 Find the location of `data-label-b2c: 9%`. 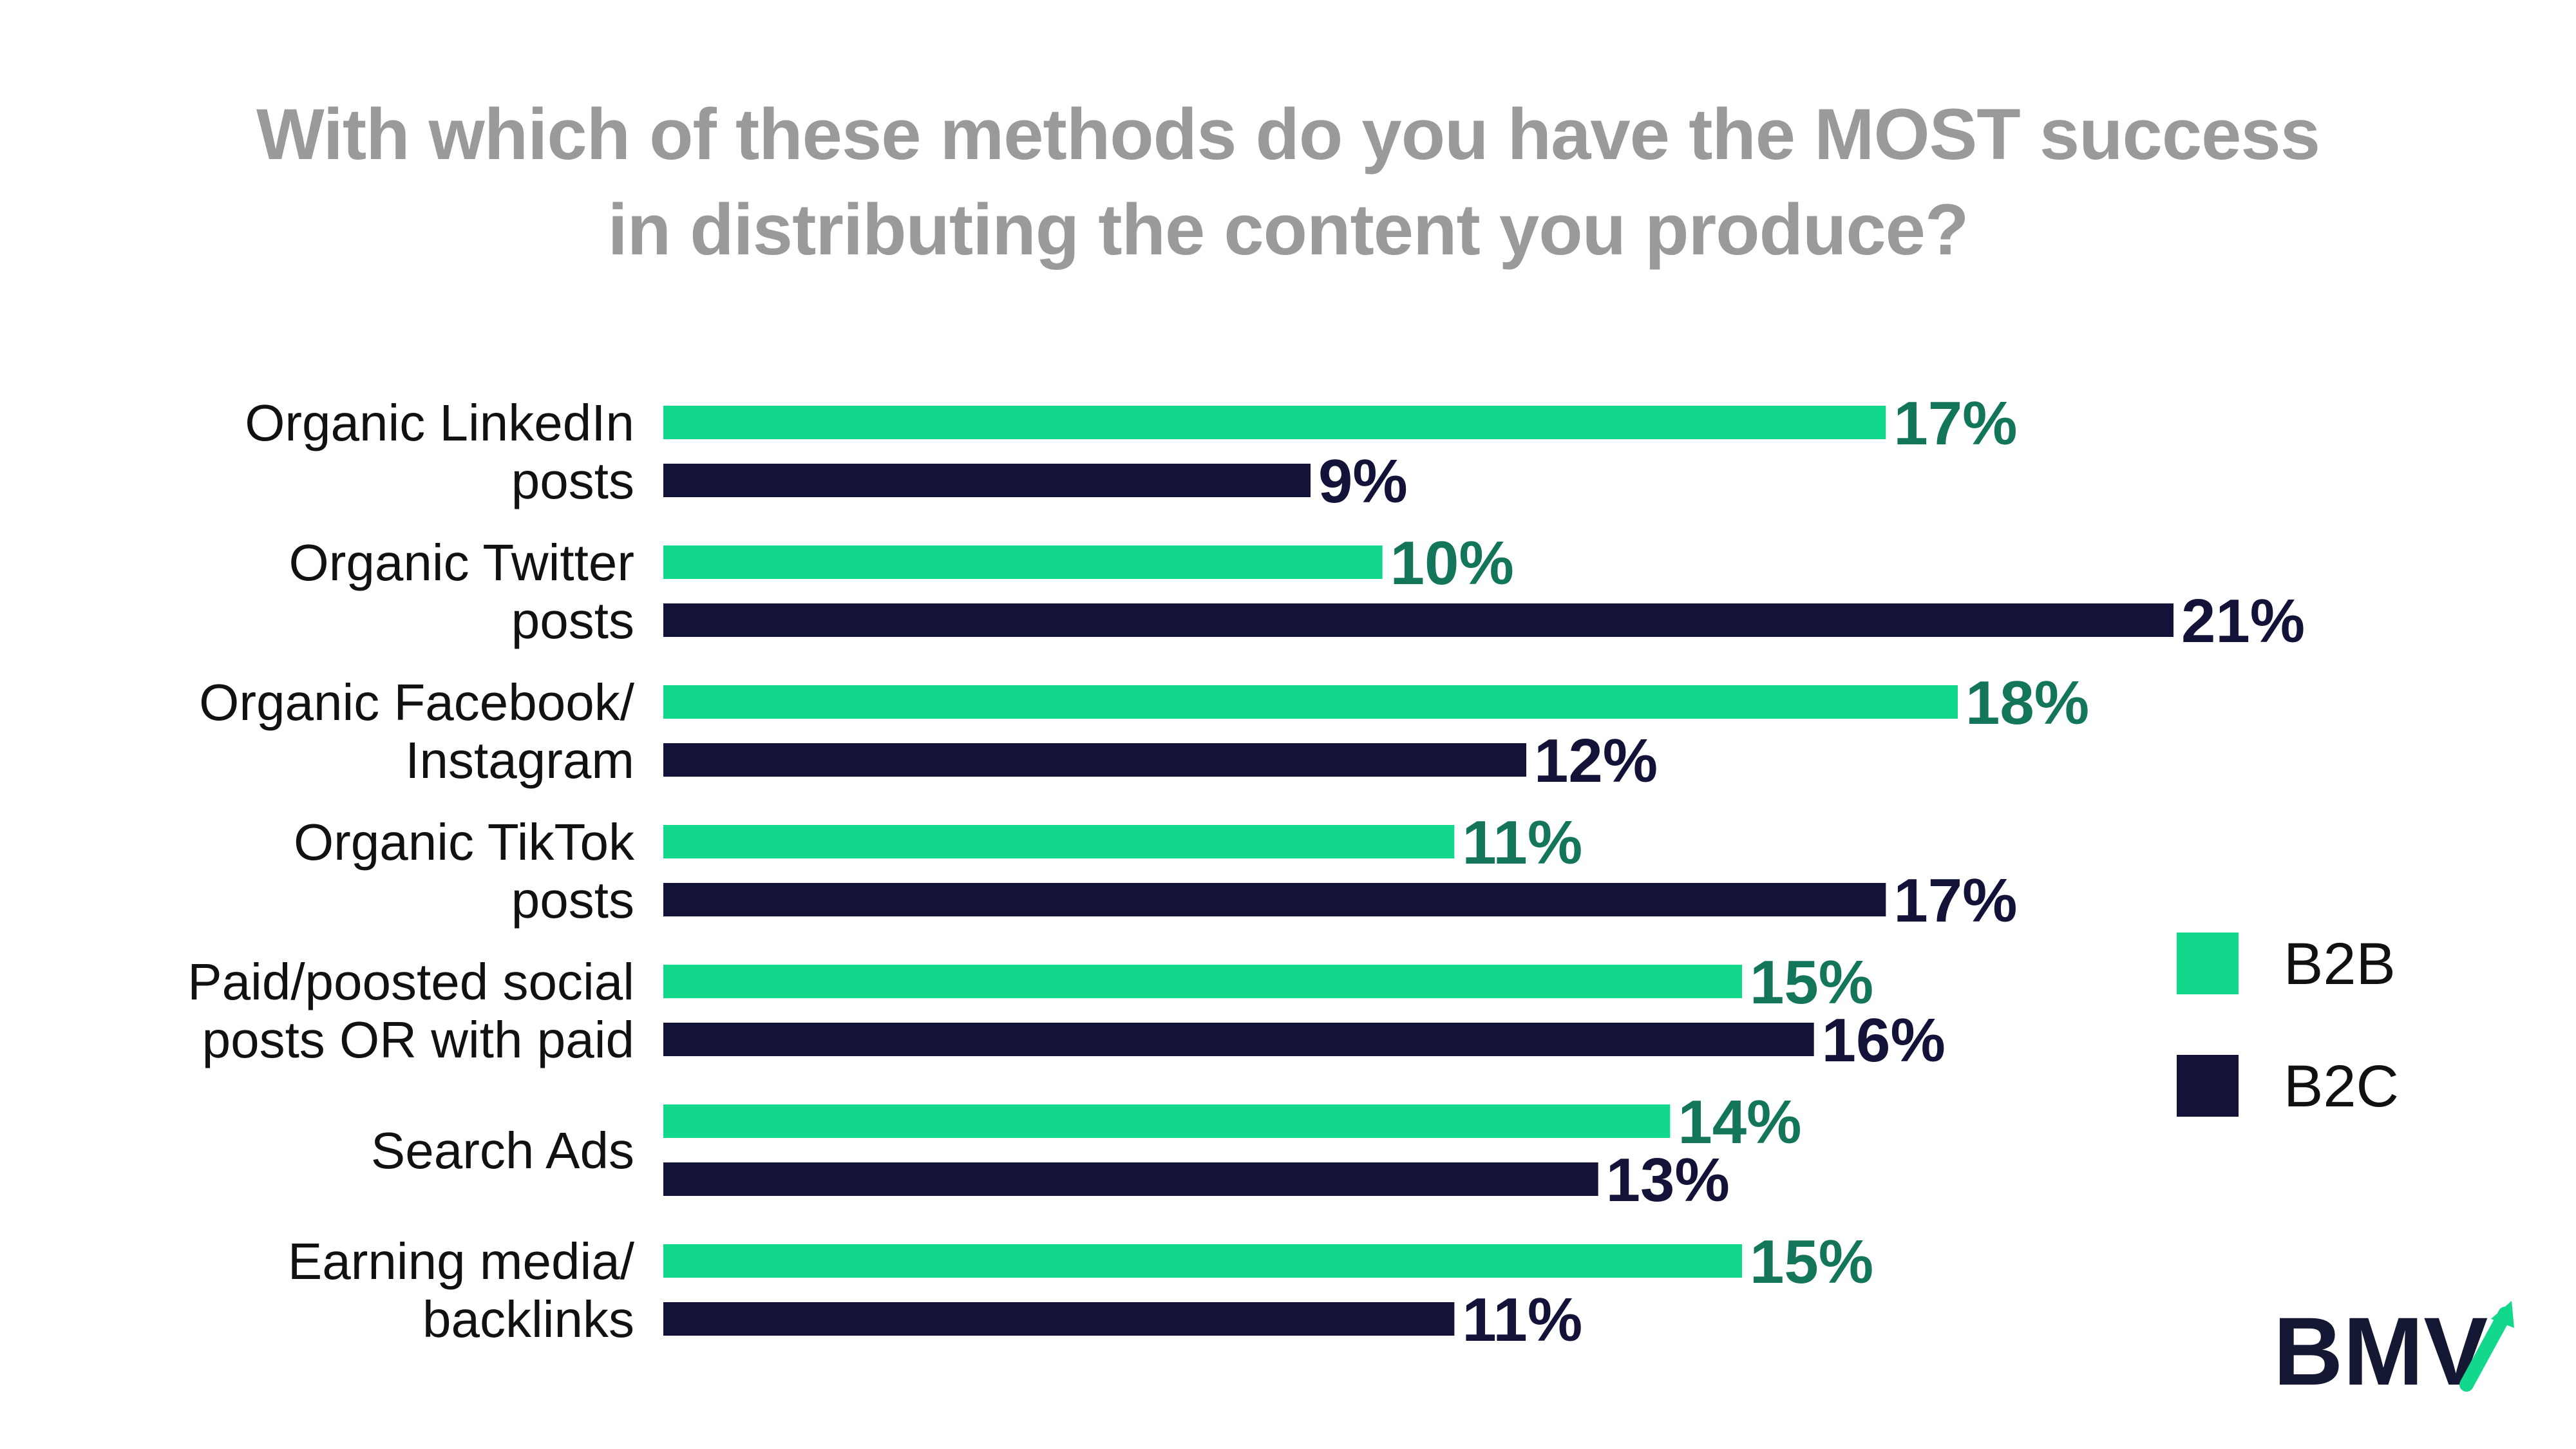

data-label-b2c: 9% is located at coordinates (1363, 481).